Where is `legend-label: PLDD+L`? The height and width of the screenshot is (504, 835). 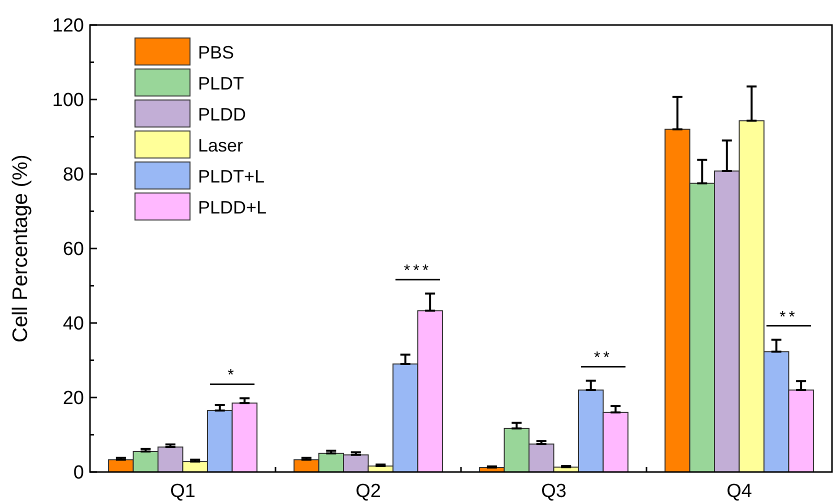 legend-label: PLDD+L is located at coordinates (232, 207).